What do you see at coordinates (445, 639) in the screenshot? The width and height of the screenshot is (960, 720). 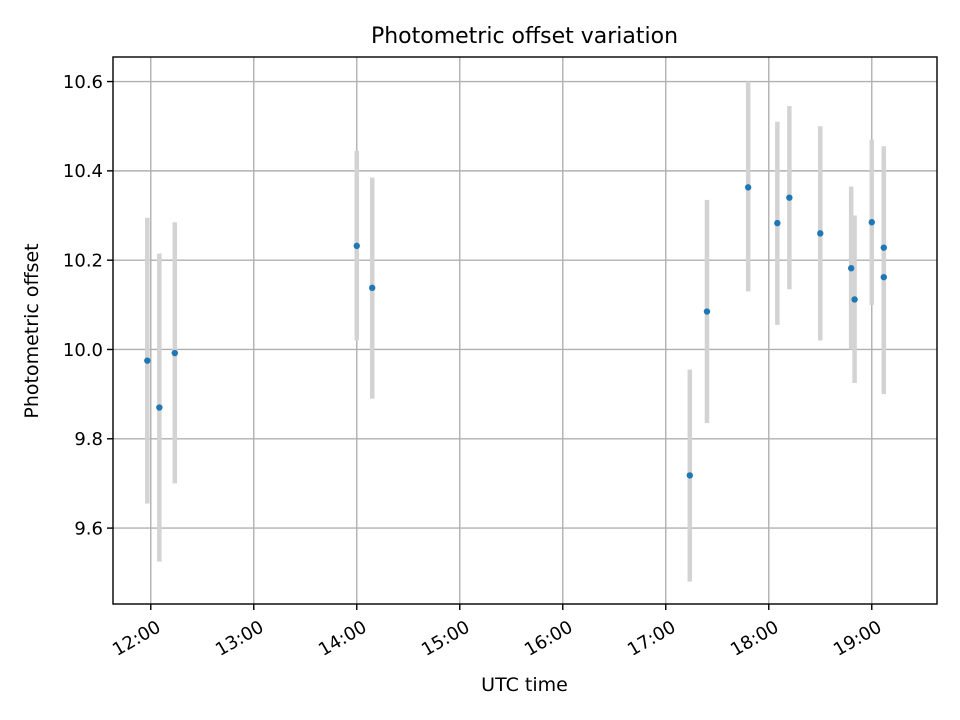 I see `x-tick-label: 15:00` at bounding box center [445, 639].